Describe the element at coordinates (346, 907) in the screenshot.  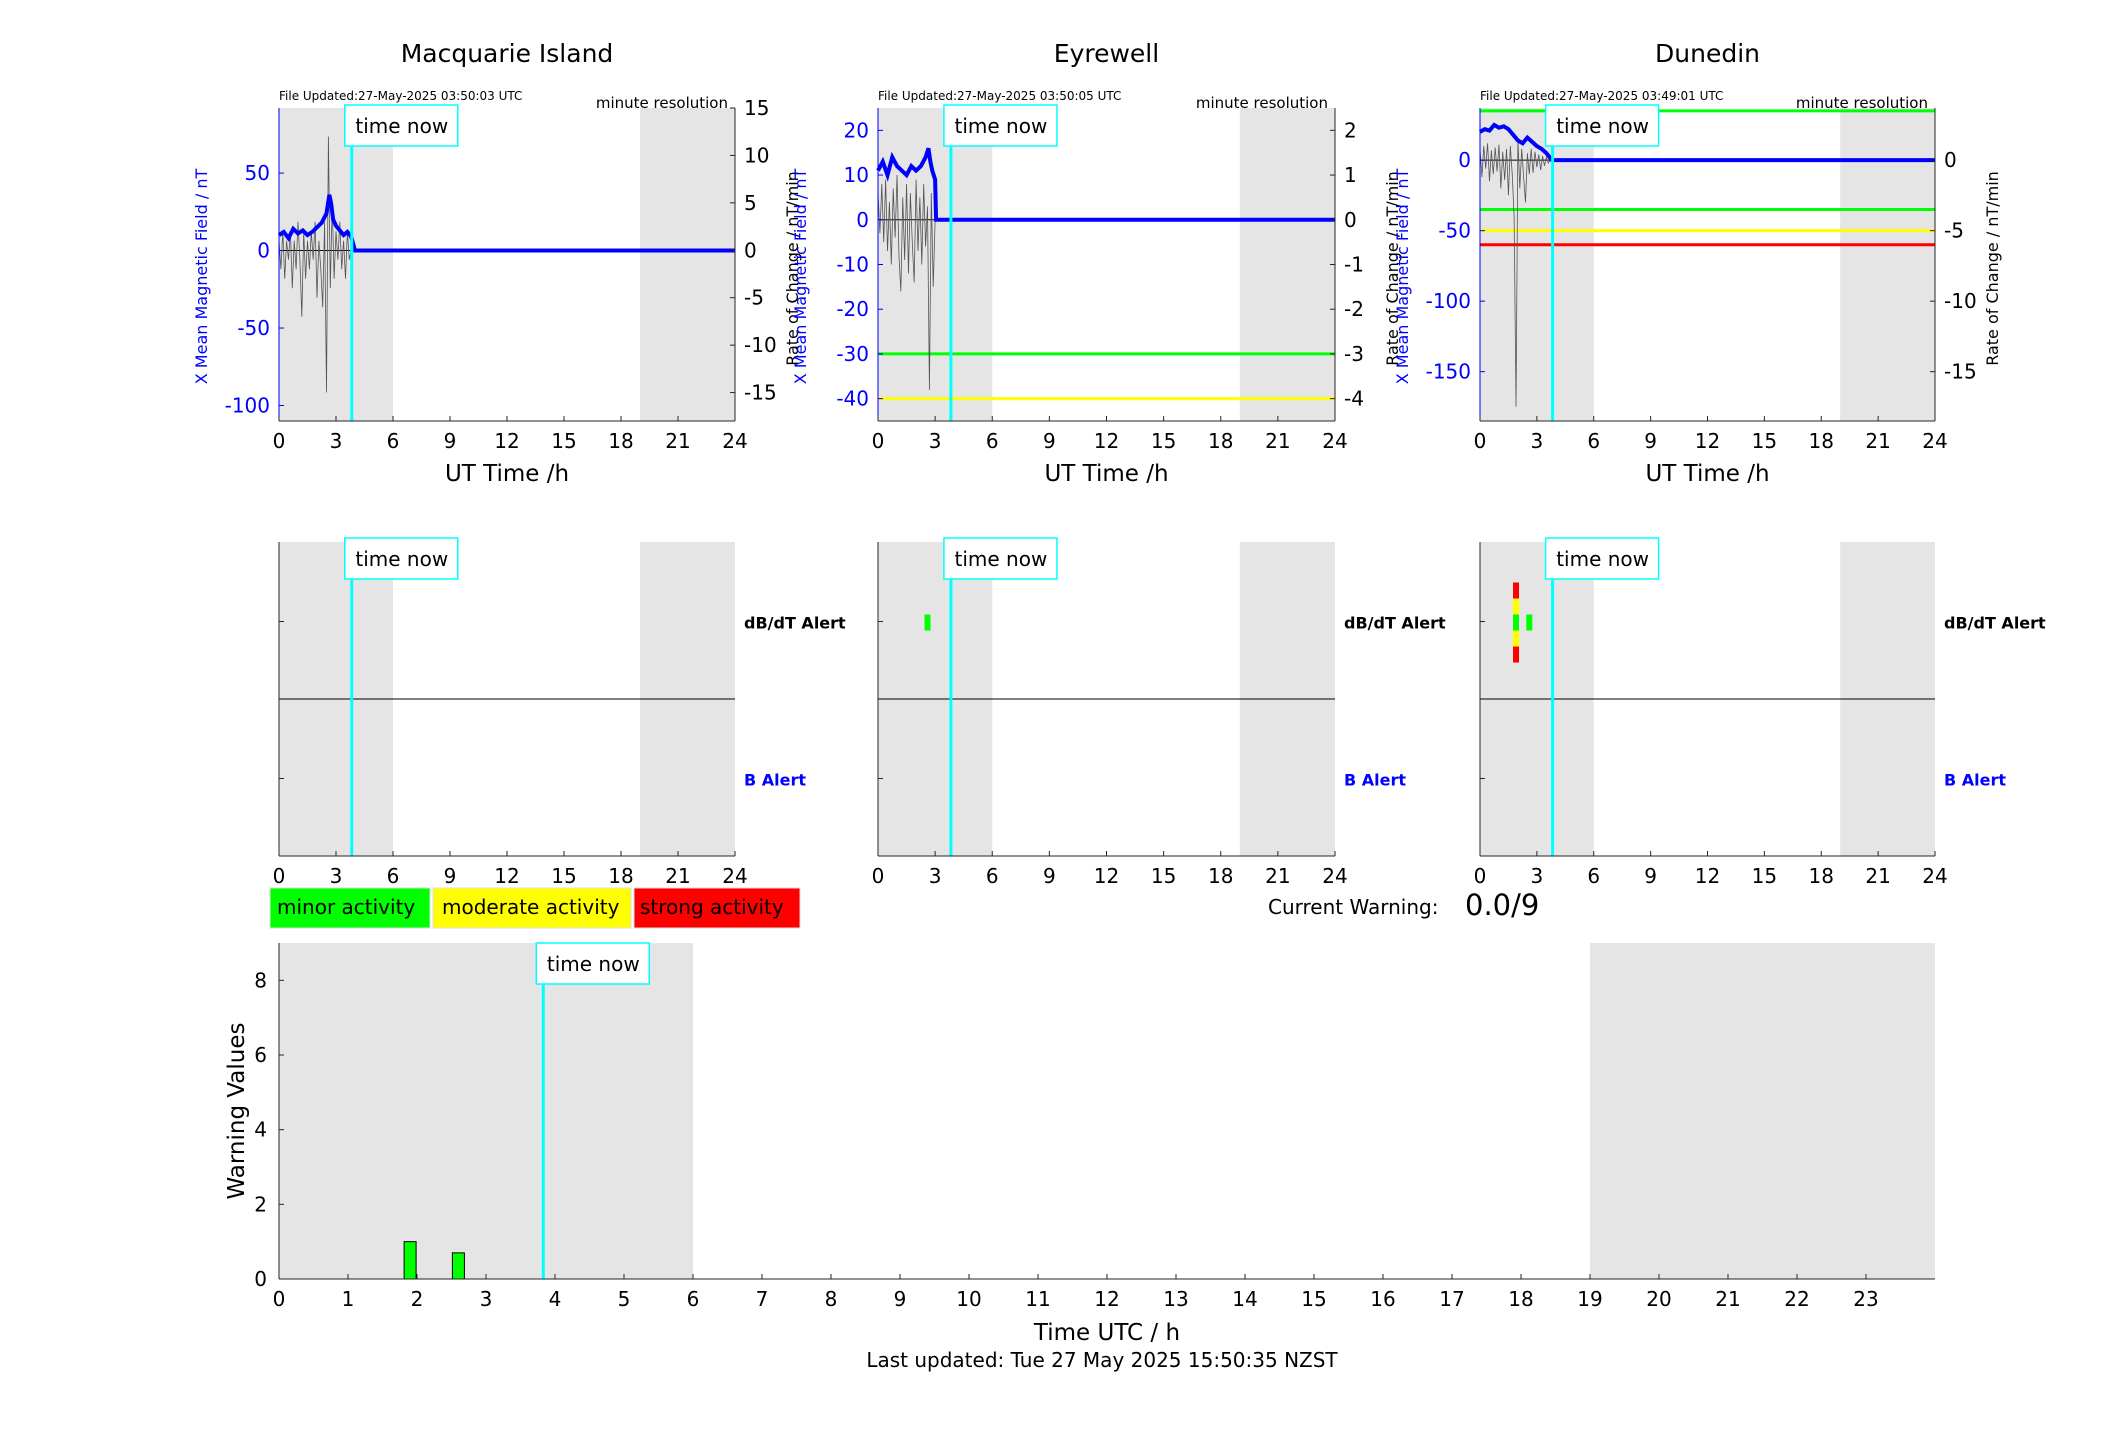
I see `legend-label-minor: minor activity` at that location.